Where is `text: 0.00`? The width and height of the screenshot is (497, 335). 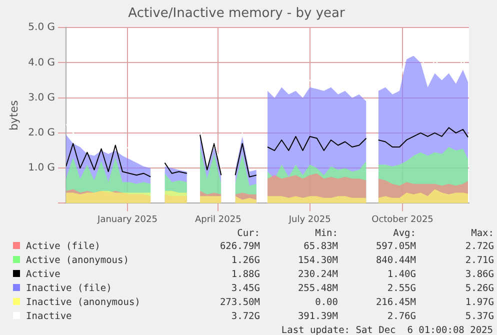
text: 0.00 is located at coordinates (326, 303).